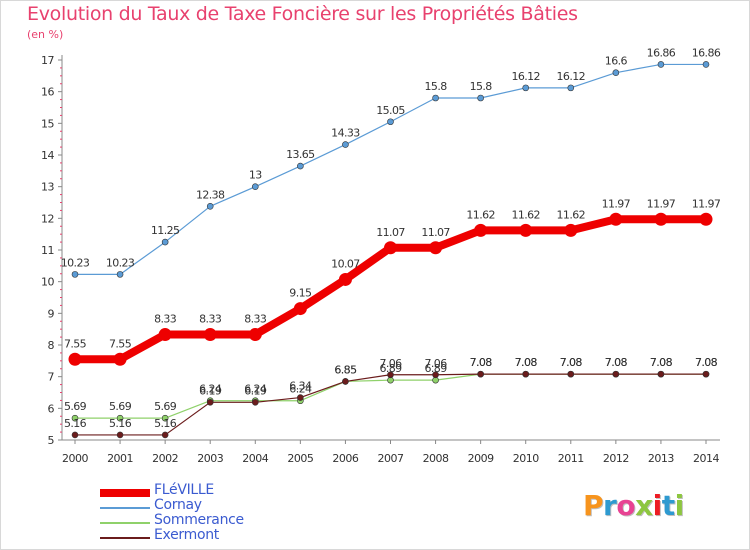 This screenshot has width=750, height=550. I want to click on data-label: 7.55, so click(75, 343).